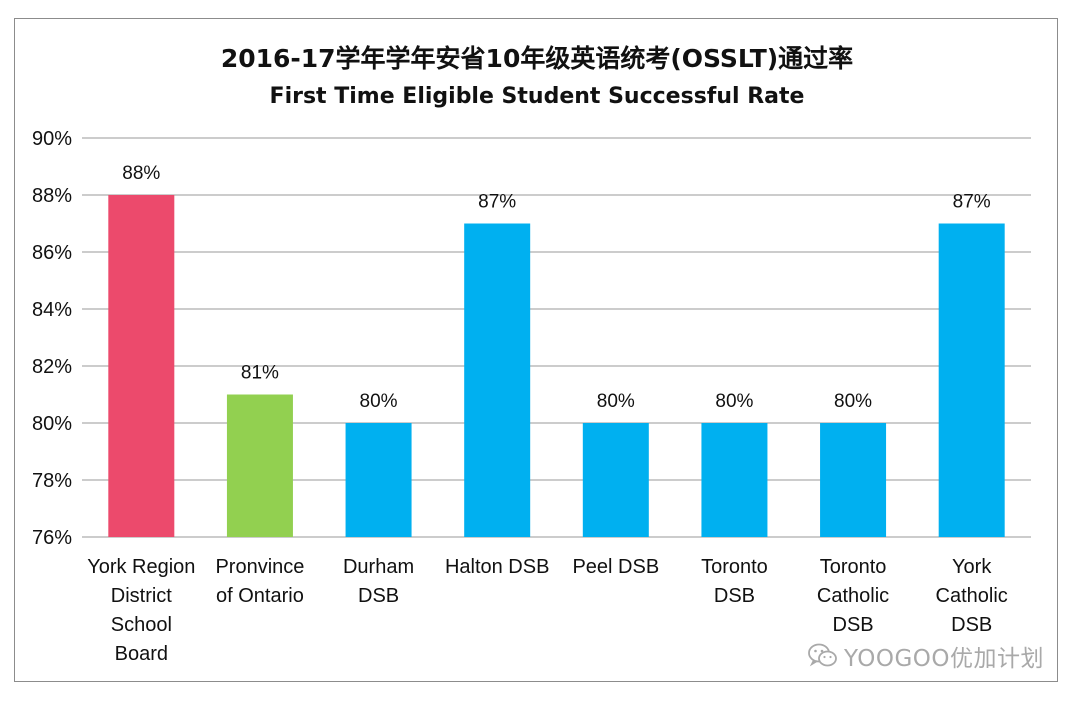  What do you see at coordinates (52, 253) in the screenshot?
I see `y-tick-label: 86%` at bounding box center [52, 253].